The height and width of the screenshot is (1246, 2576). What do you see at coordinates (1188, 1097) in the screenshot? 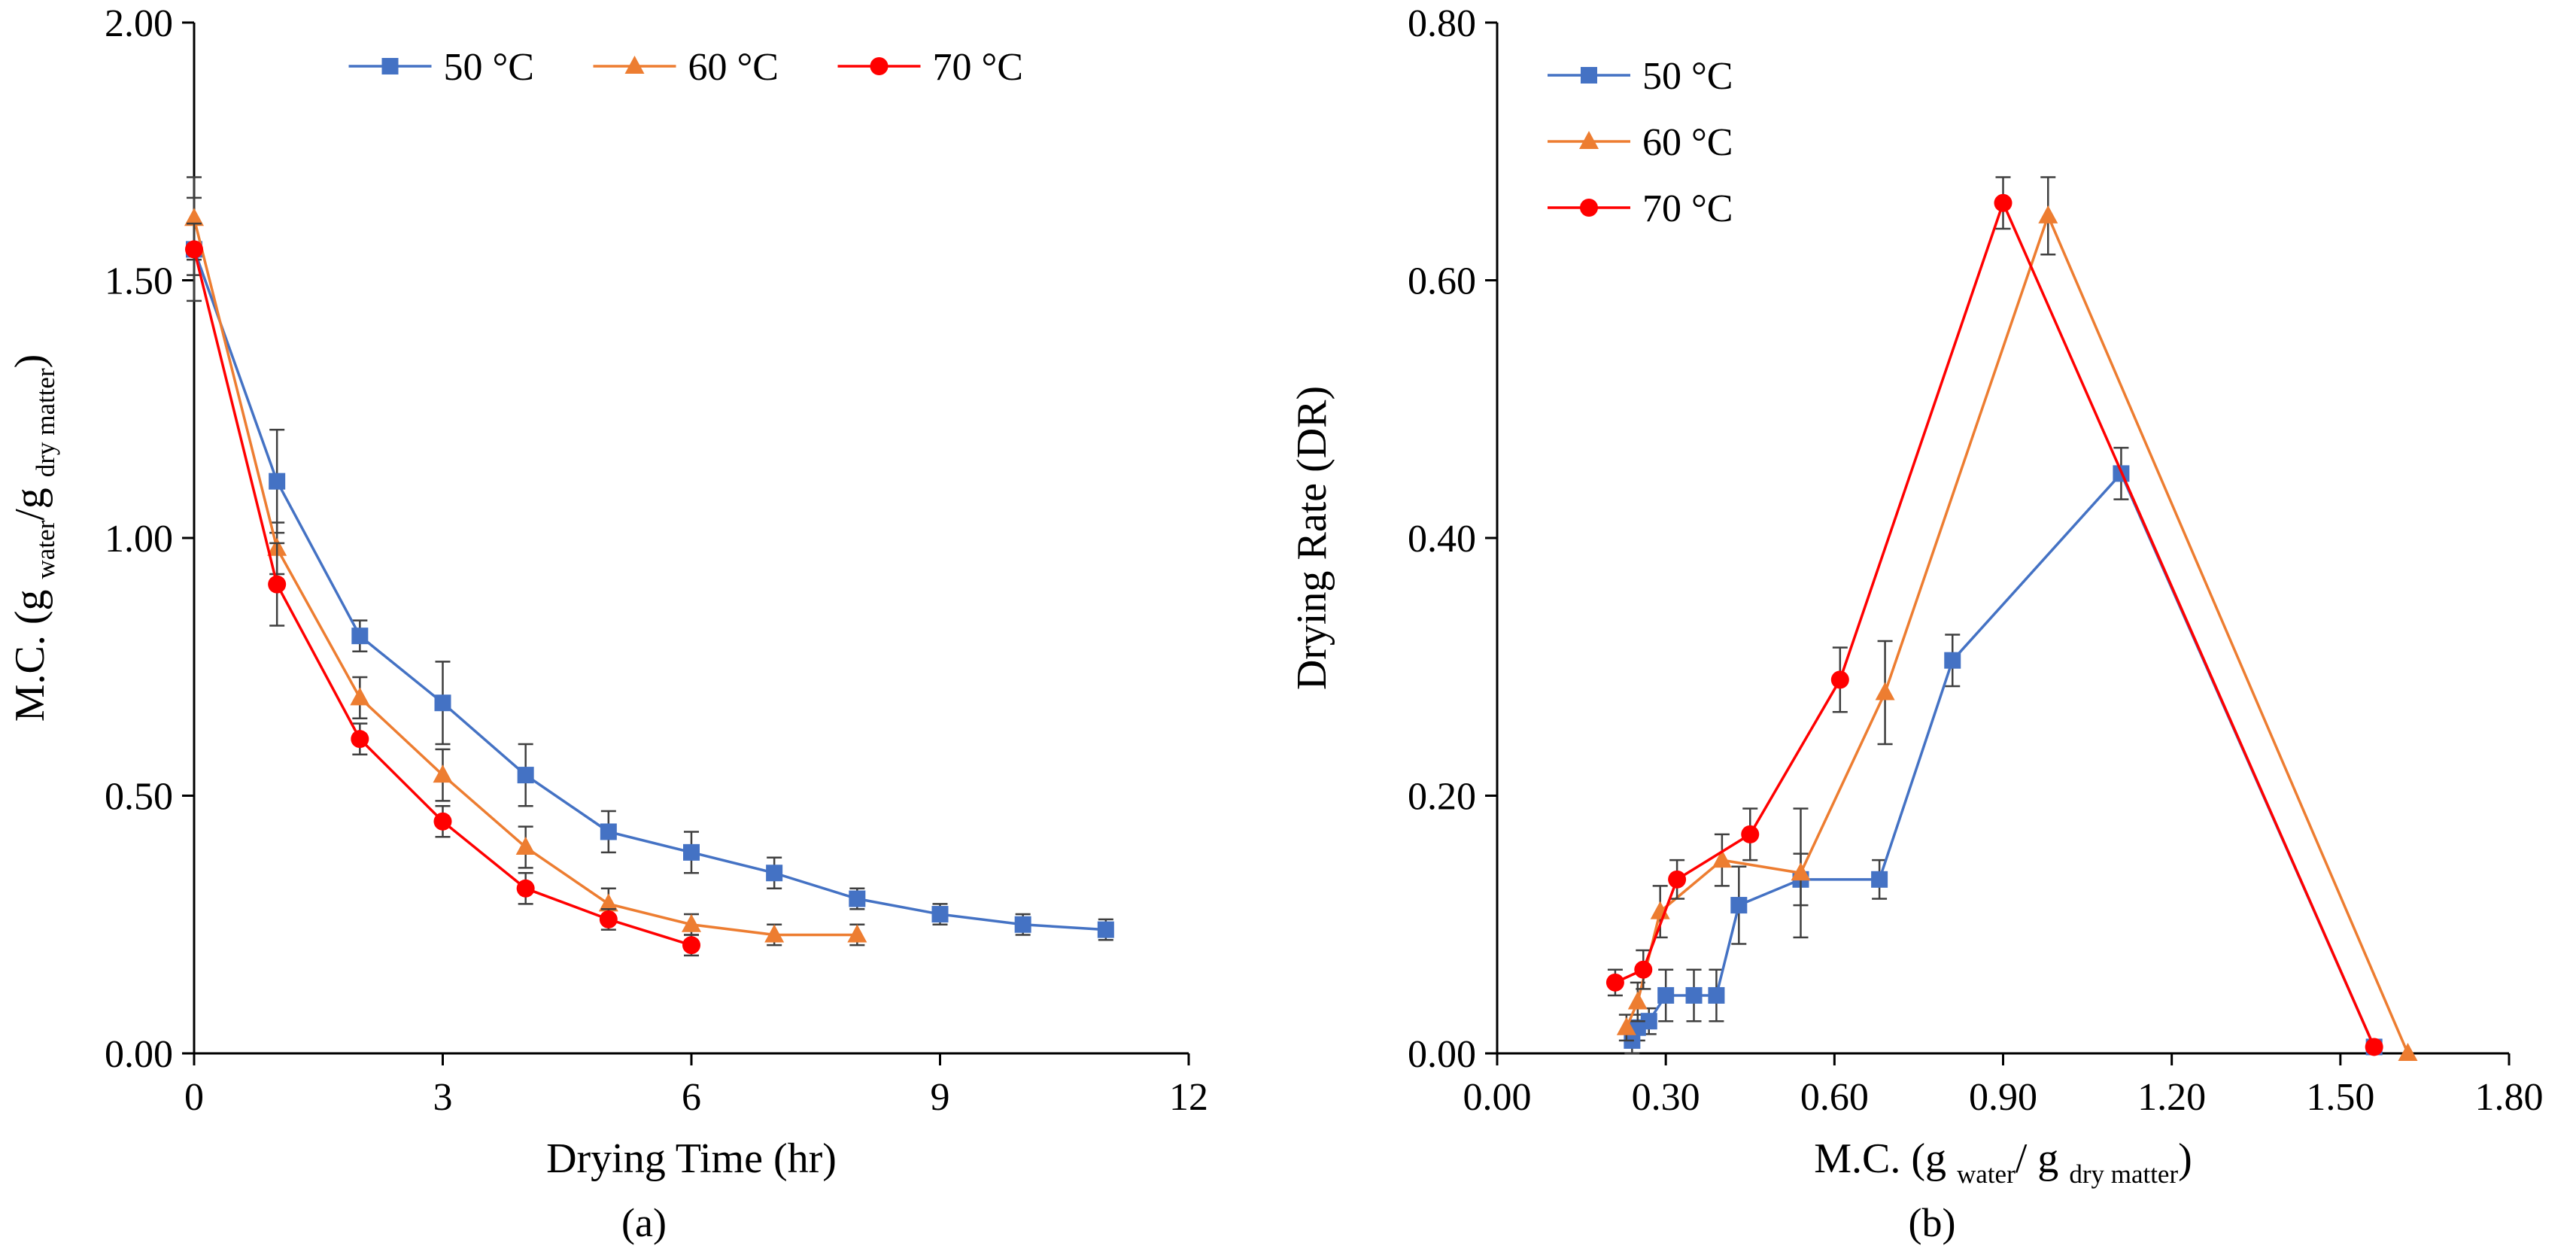
I see `x-tick-label: 12` at bounding box center [1188, 1097].